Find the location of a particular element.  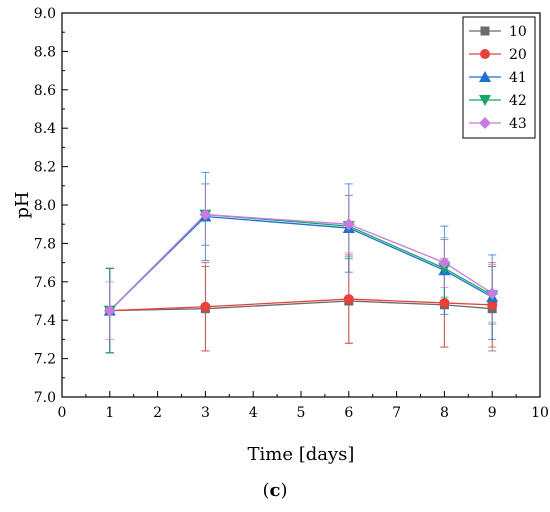

legend-label: 42 is located at coordinates (518, 101).